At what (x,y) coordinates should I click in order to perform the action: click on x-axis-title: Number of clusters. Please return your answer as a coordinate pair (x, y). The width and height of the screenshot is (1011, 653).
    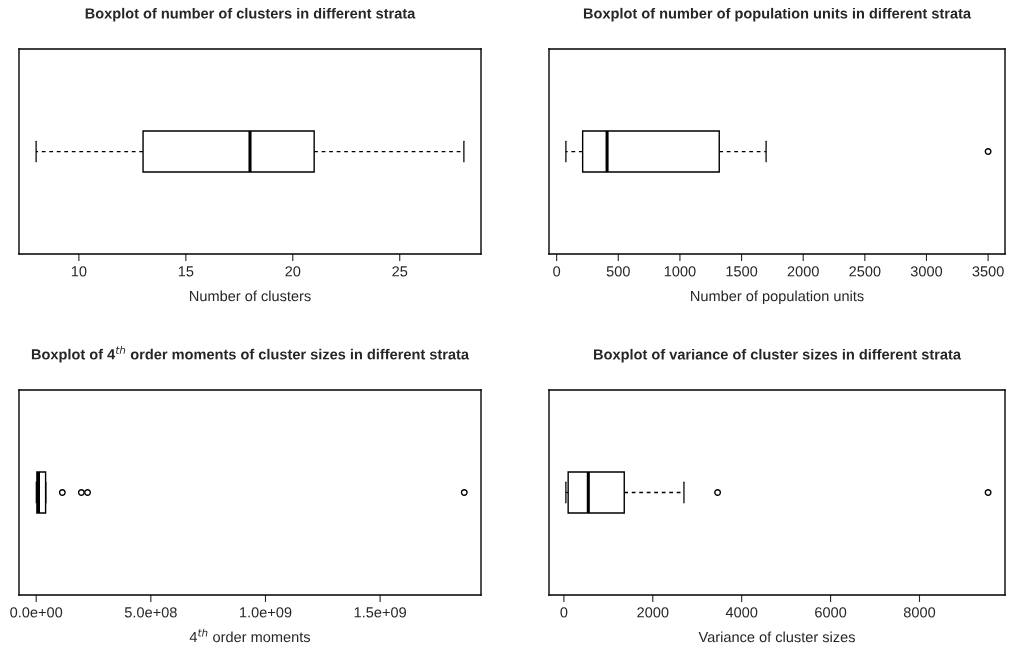
    Looking at the image, I should click on (250, 296).